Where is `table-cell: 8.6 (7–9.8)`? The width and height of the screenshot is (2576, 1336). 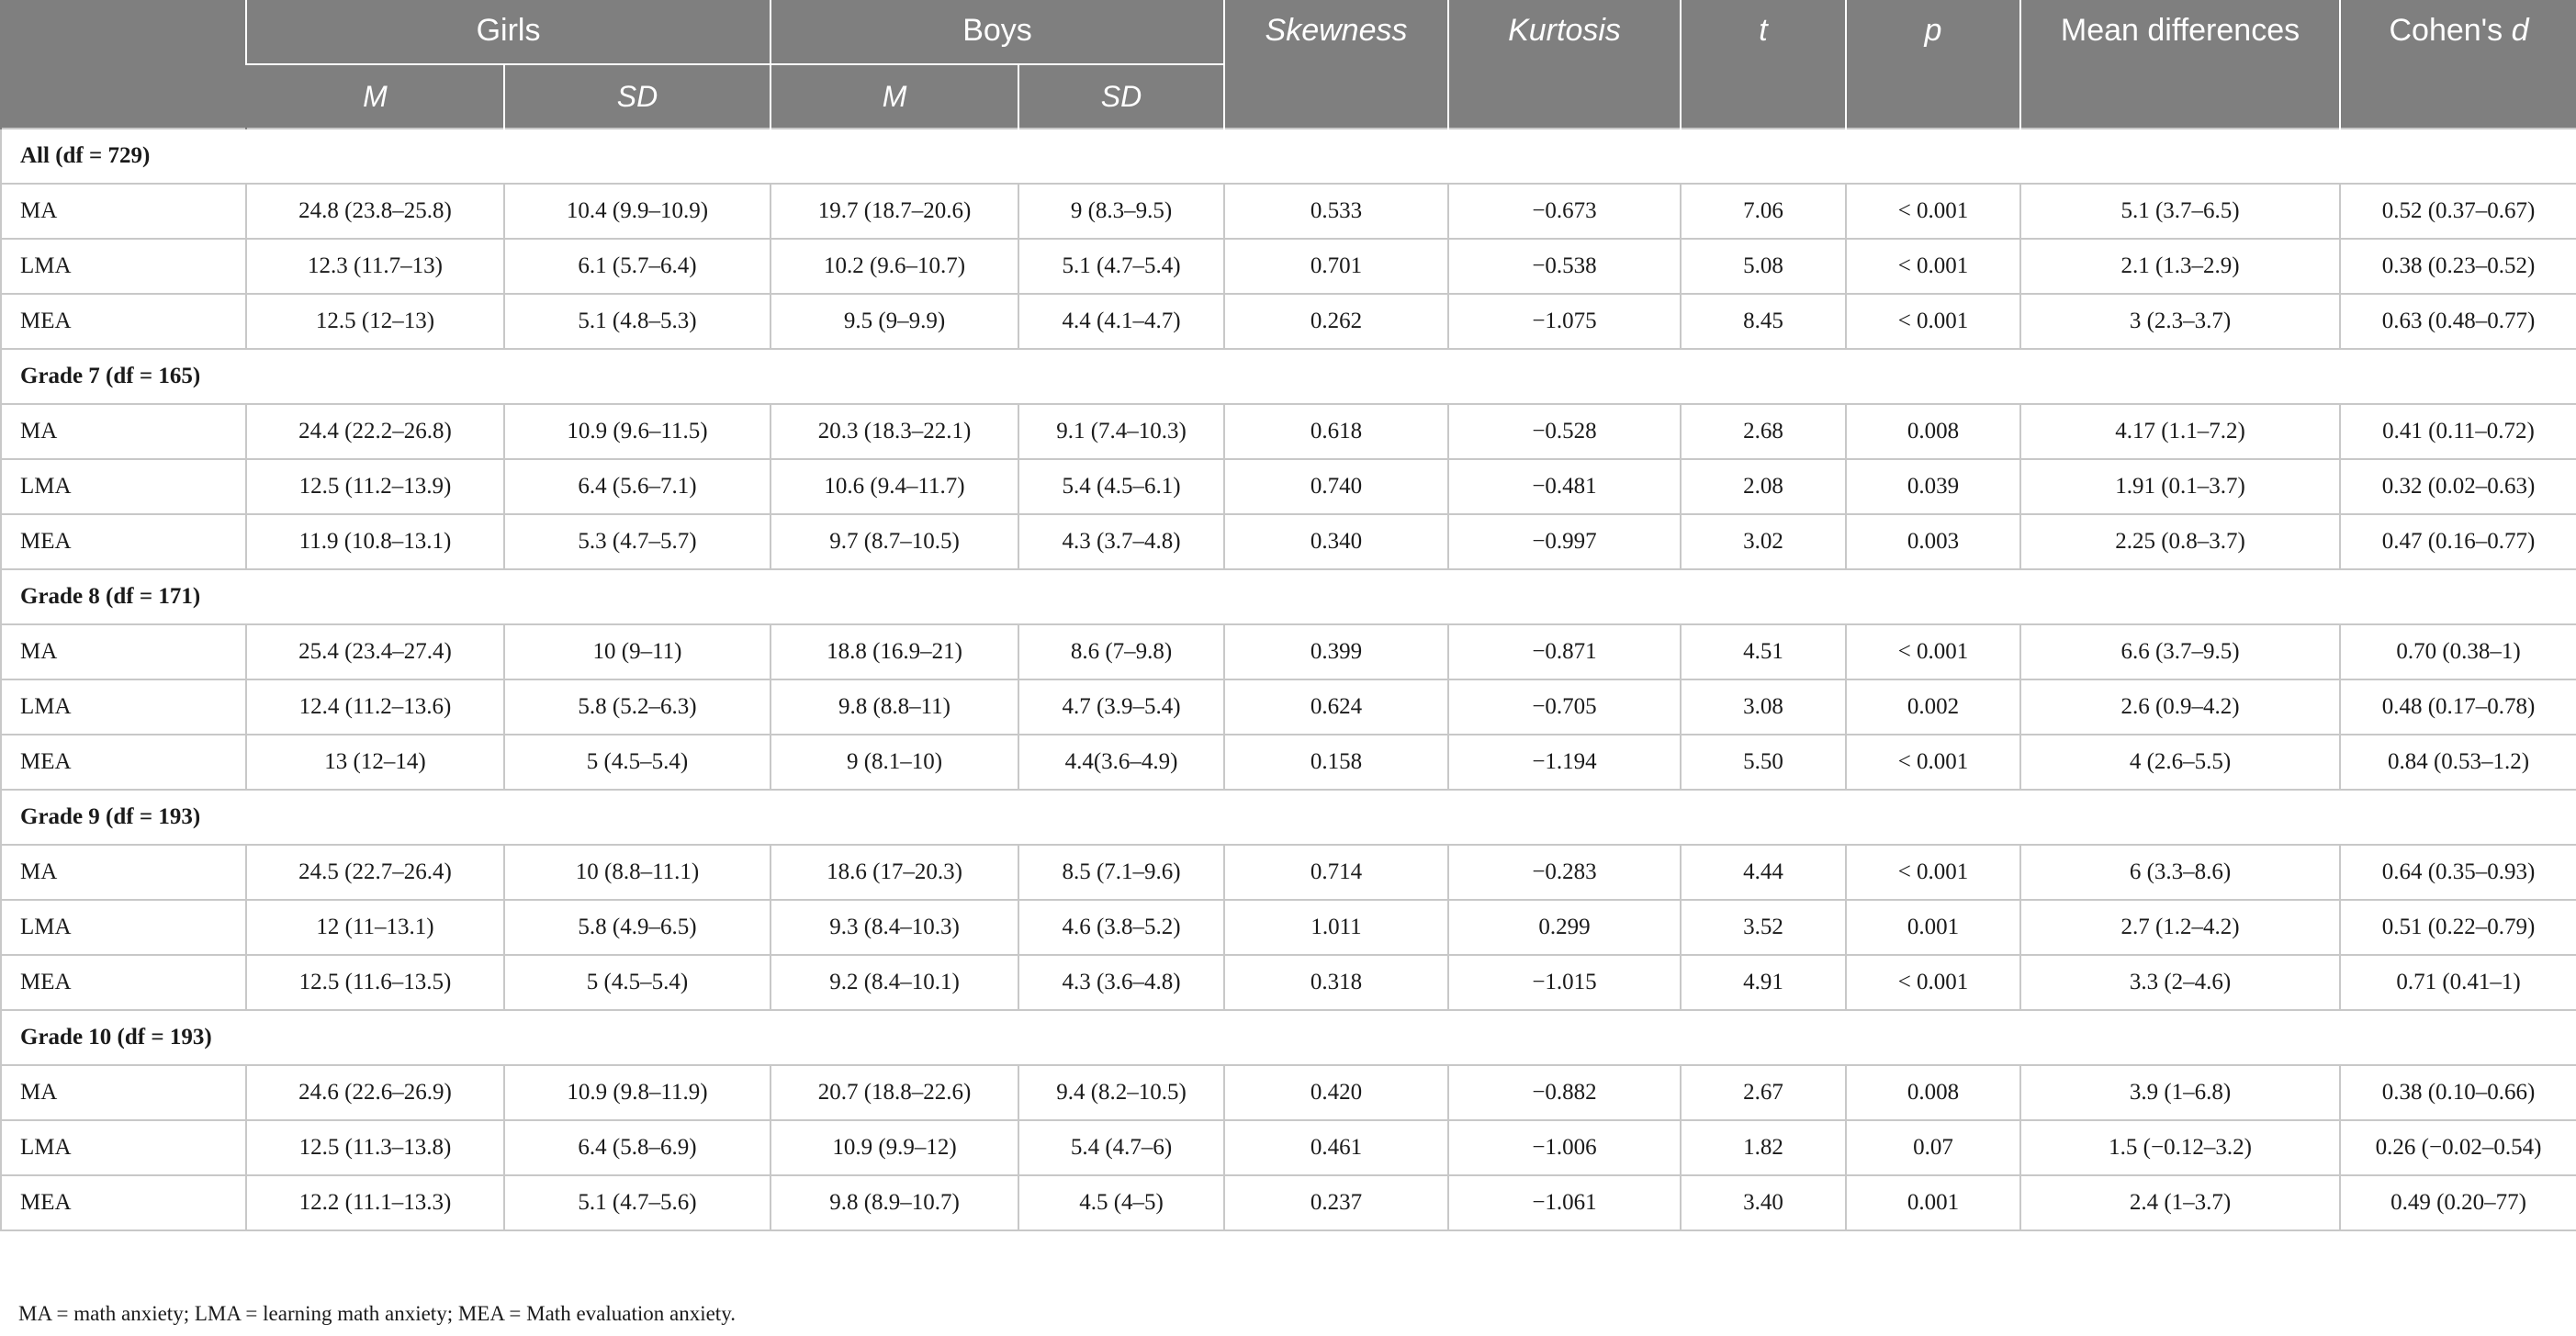 table-cell: 8.6 (7–9.8) is located at coordinates (1122, 651).